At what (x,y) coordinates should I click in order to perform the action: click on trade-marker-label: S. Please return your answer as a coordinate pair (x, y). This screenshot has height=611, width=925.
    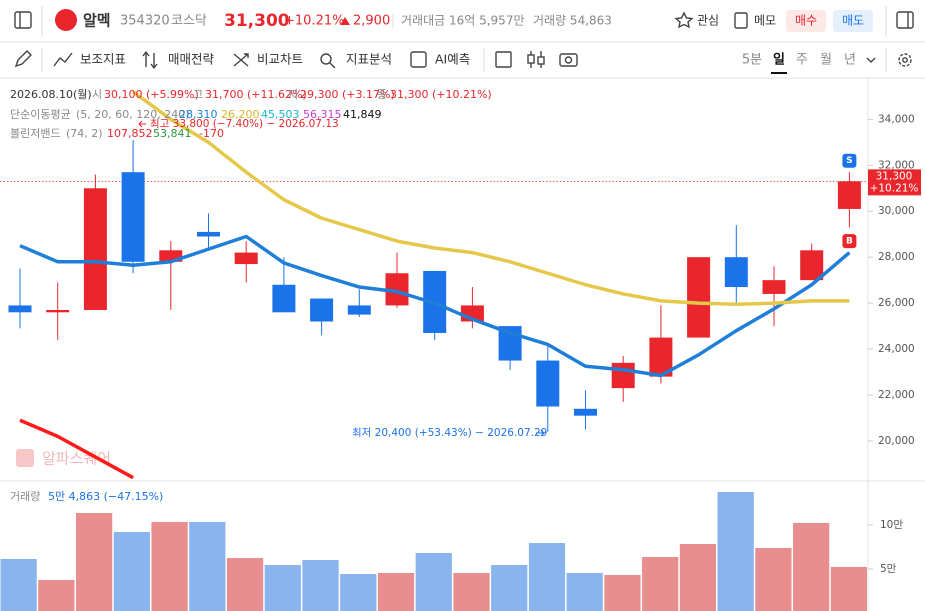
    Looking at the image, I should click on (849, 161).